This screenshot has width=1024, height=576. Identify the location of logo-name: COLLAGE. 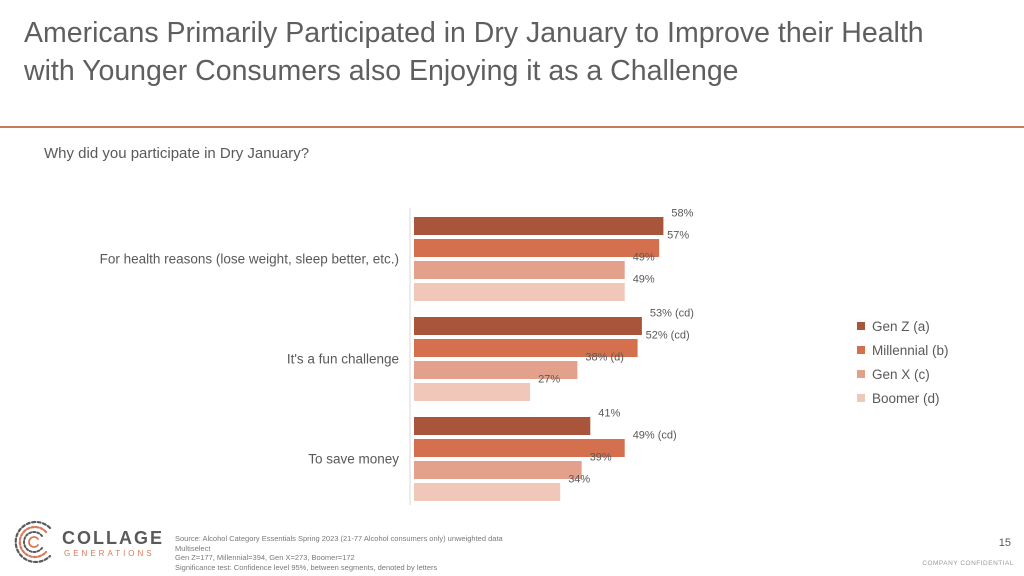
(113, 538).